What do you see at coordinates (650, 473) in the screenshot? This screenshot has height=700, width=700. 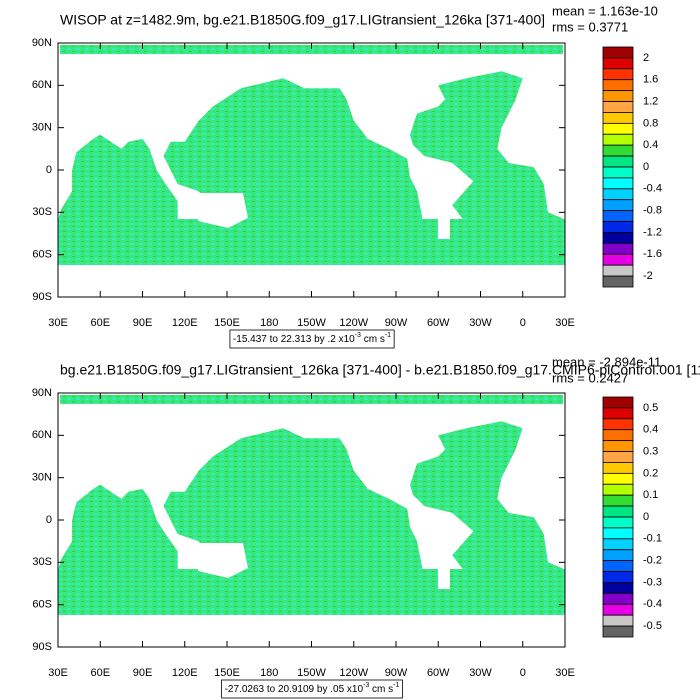 I see `colorbar-label: 0.2` at bounding box center [650, 473].